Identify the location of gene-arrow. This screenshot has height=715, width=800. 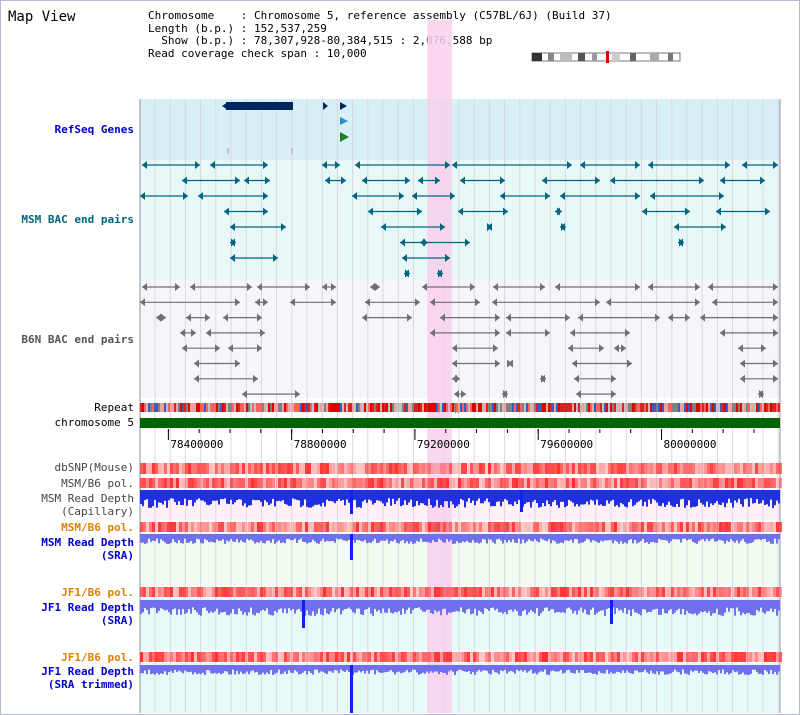
(225, 106).